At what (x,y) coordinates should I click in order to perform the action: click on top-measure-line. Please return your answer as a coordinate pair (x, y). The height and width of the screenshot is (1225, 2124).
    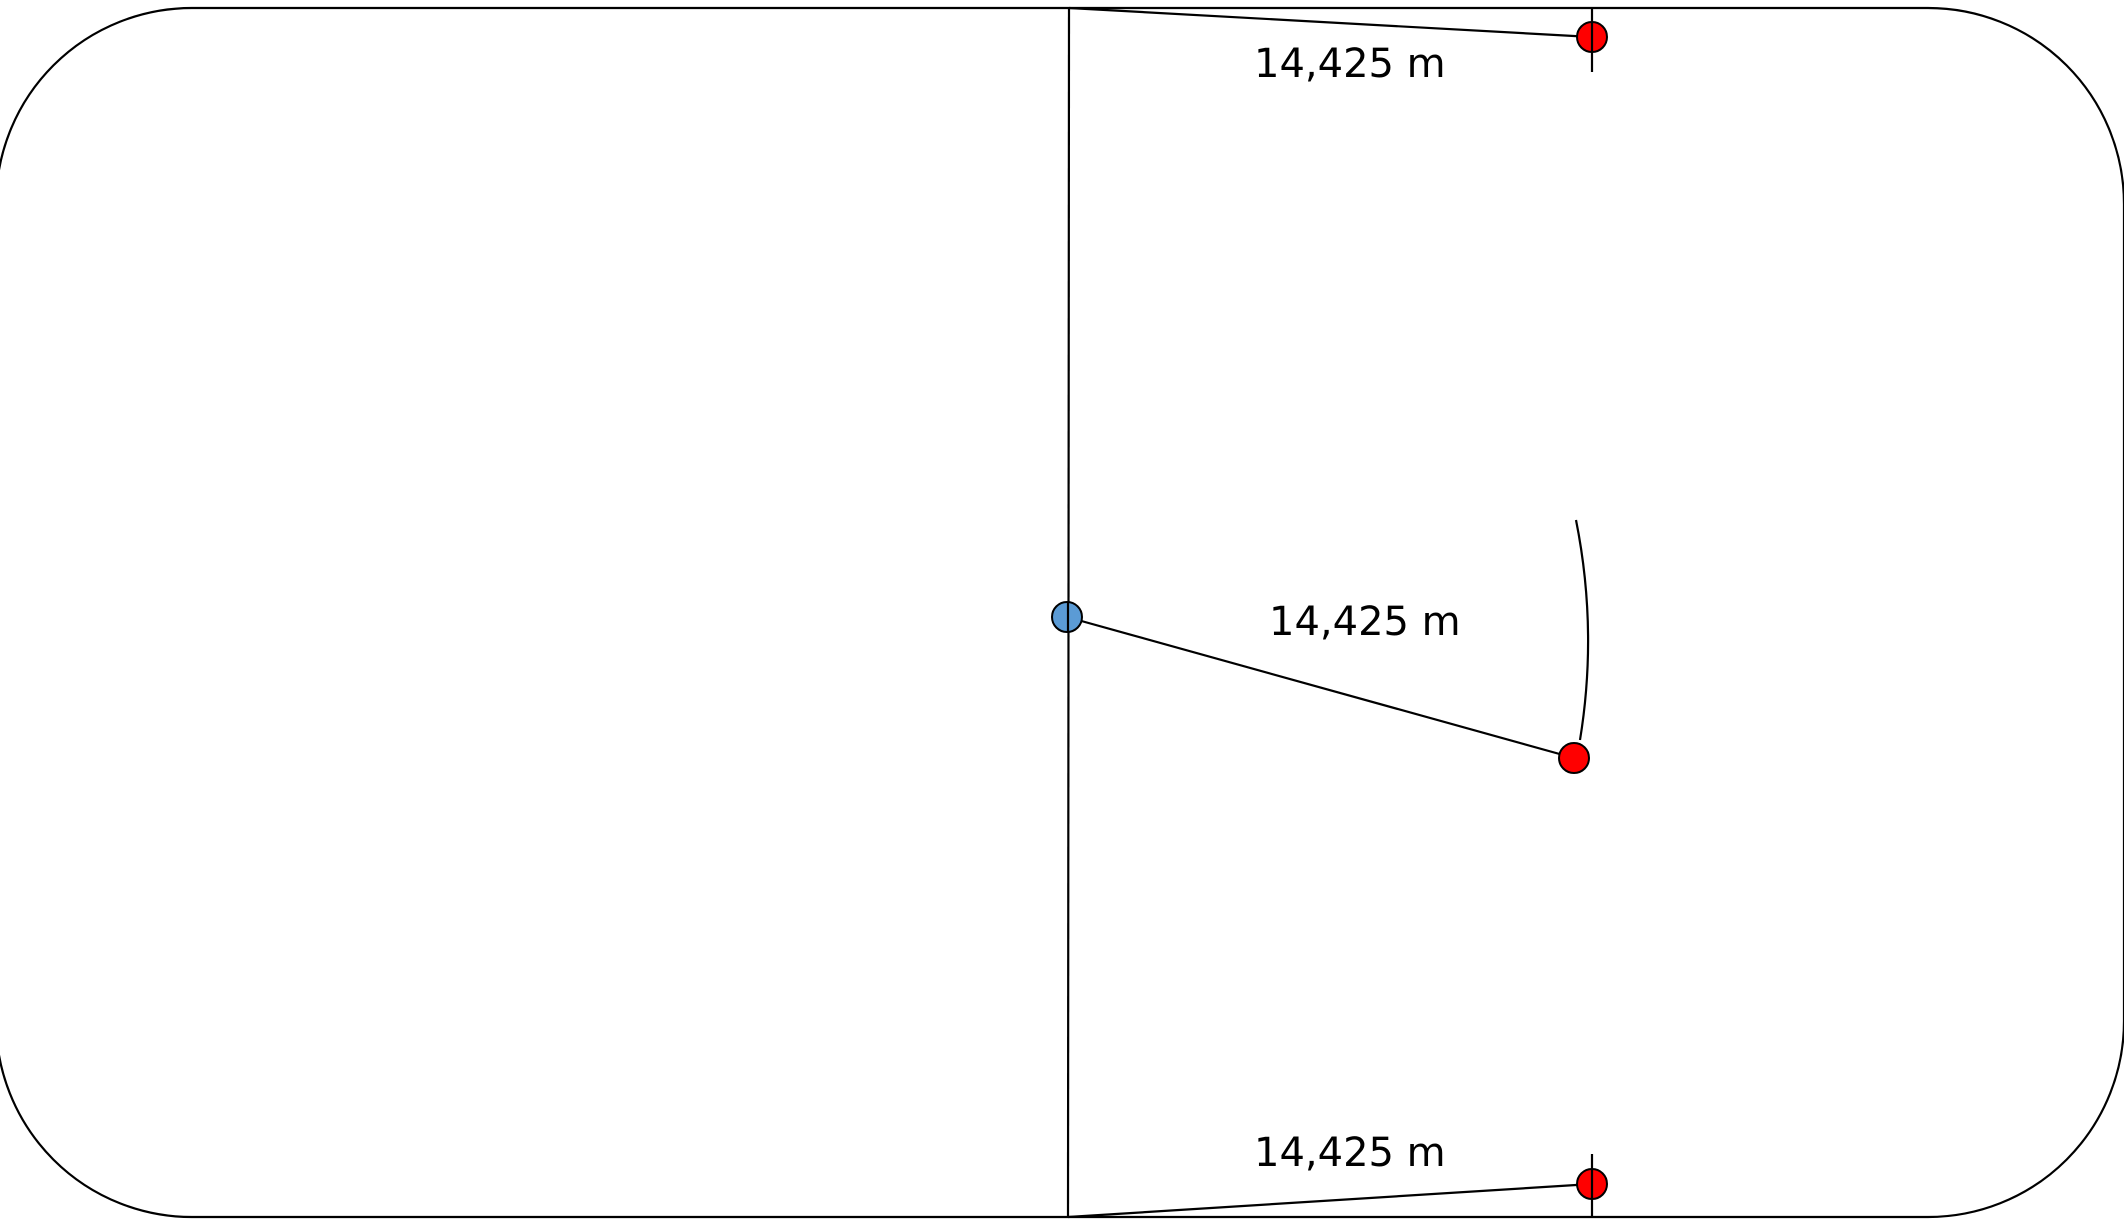
    Looking at the image, I should click on (1330, 22).